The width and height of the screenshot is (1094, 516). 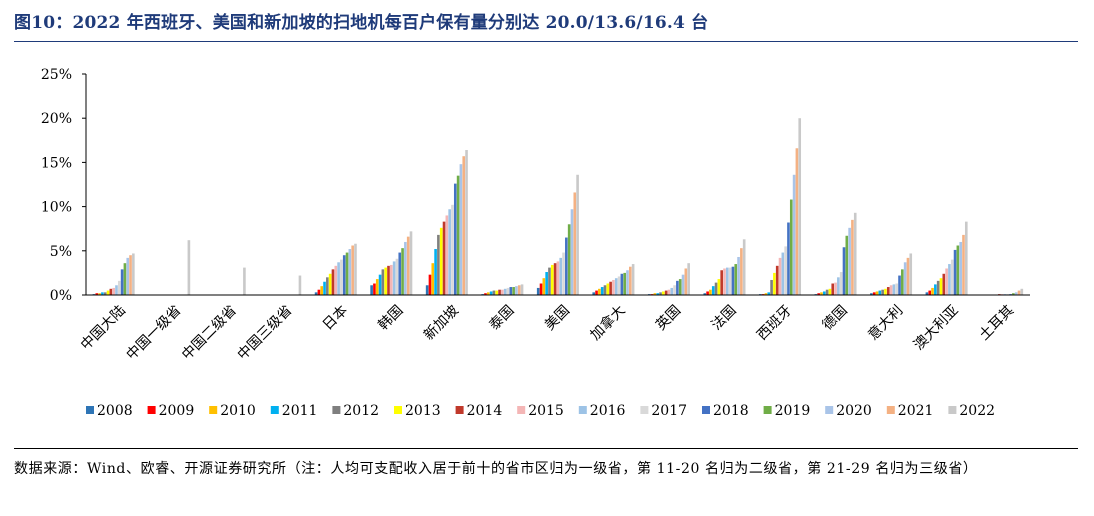 What do you see at coordinates (61, 252) in the screenshot?
I see `y-tick-label: 5%` at bounding box center [61, 252].